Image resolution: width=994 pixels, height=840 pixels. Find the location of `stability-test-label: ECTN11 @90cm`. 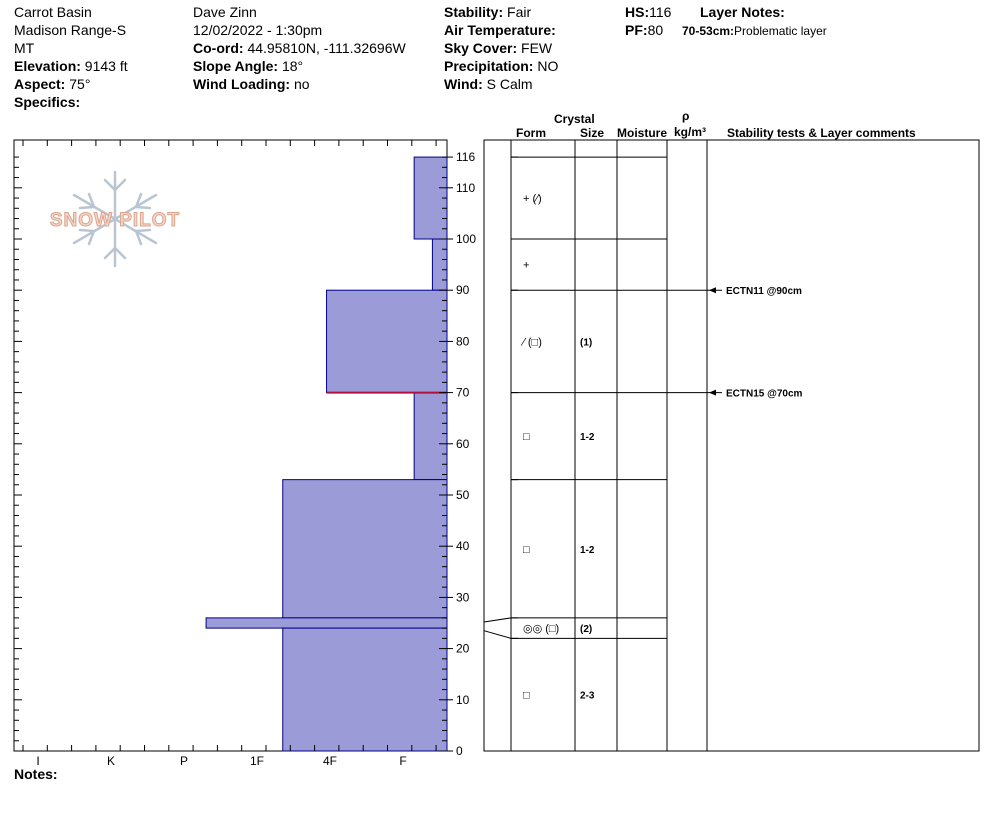

stability-test-label: ECTN11 @90cm is located at coordinates (764, 291).